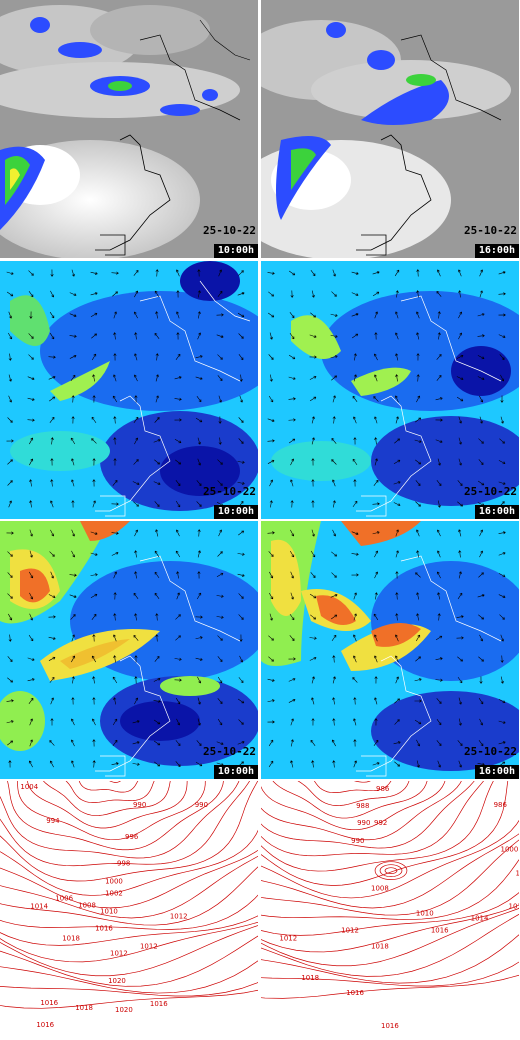 The width and height of the screenshot is (520, 1040). Describe the element at coordinates (201, 805) in the screenshot. I see `isobar-label: 990` at that location.